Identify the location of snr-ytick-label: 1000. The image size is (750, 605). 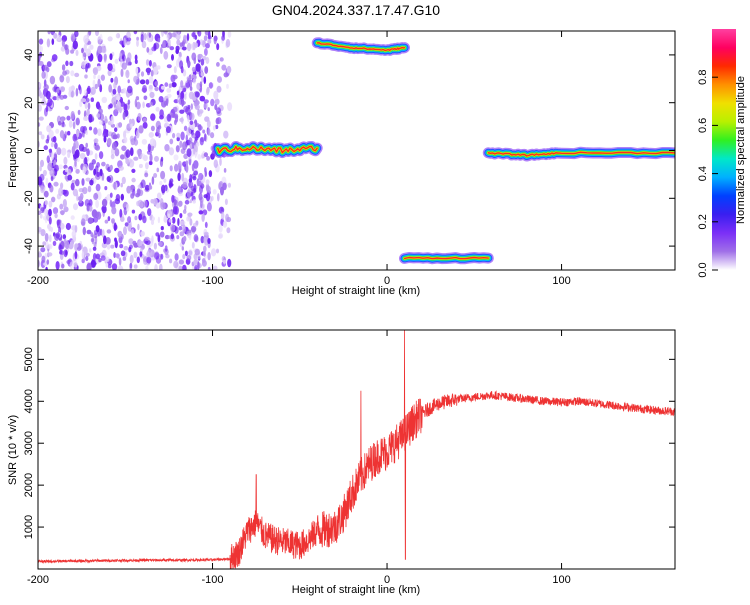
(29, 527).